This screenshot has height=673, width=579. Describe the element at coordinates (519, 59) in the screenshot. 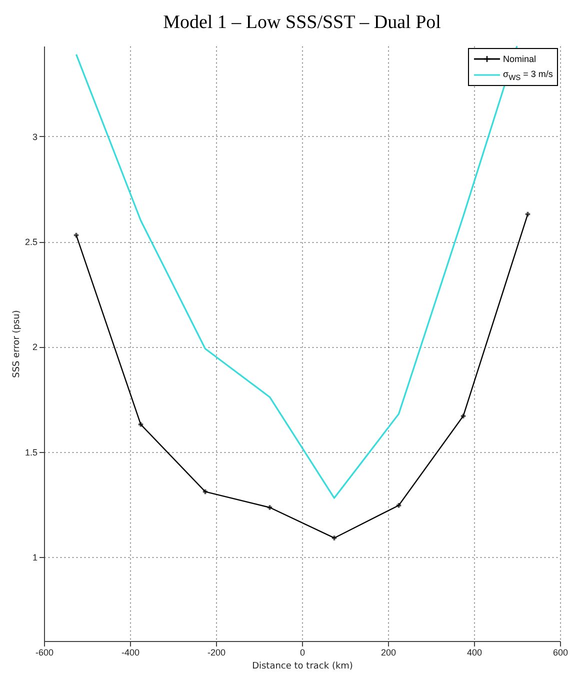

I see `legend-label: Nominal` at that location.